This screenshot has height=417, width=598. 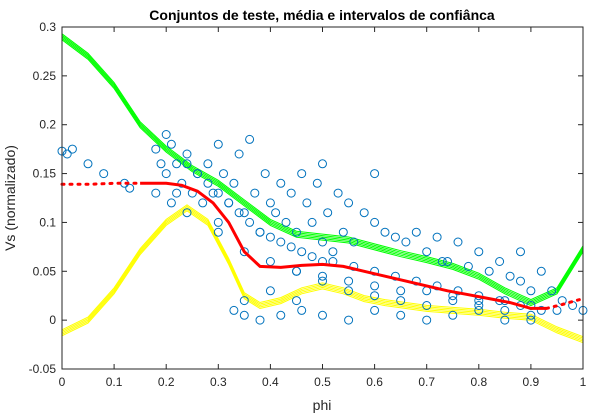 I want to click on y-tick-label: 0.3, so click(x=47, y=27).